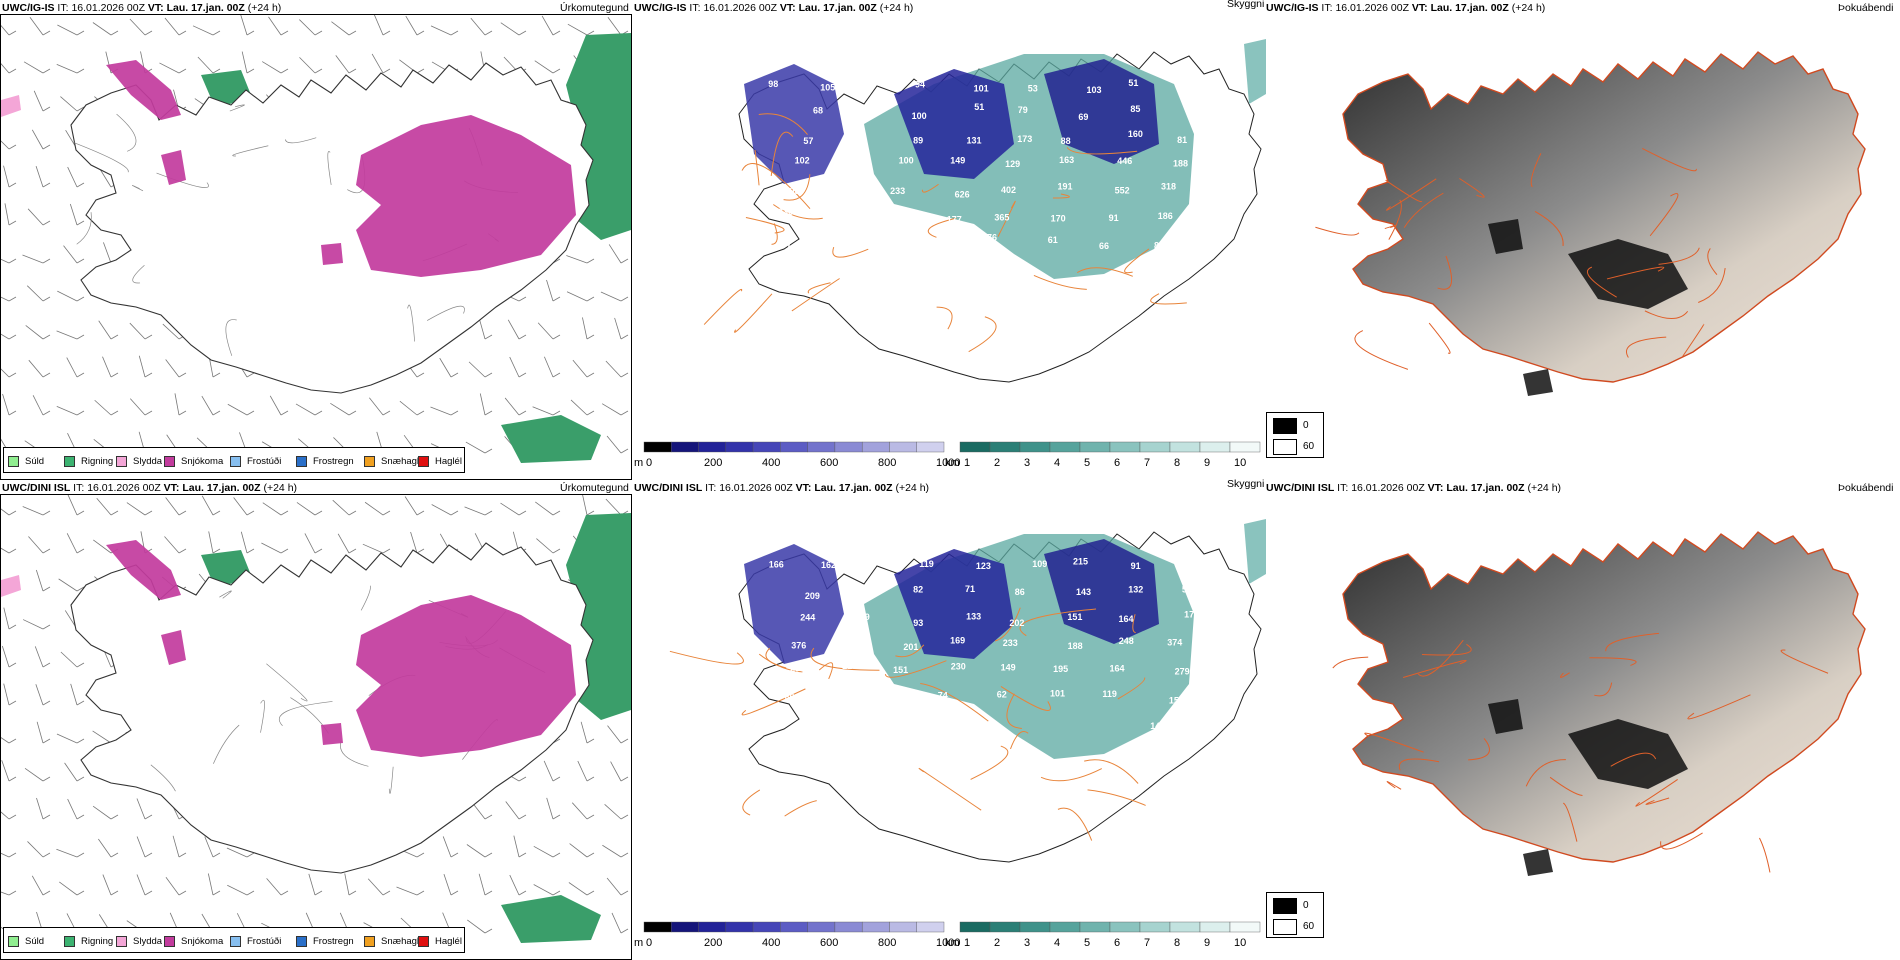 Image resolution: width=1900 pixels, height=960 pixels. Describe the element at coordinates (333, 941) in the screenshot. I see `legend-label: Frostregn` at that location.